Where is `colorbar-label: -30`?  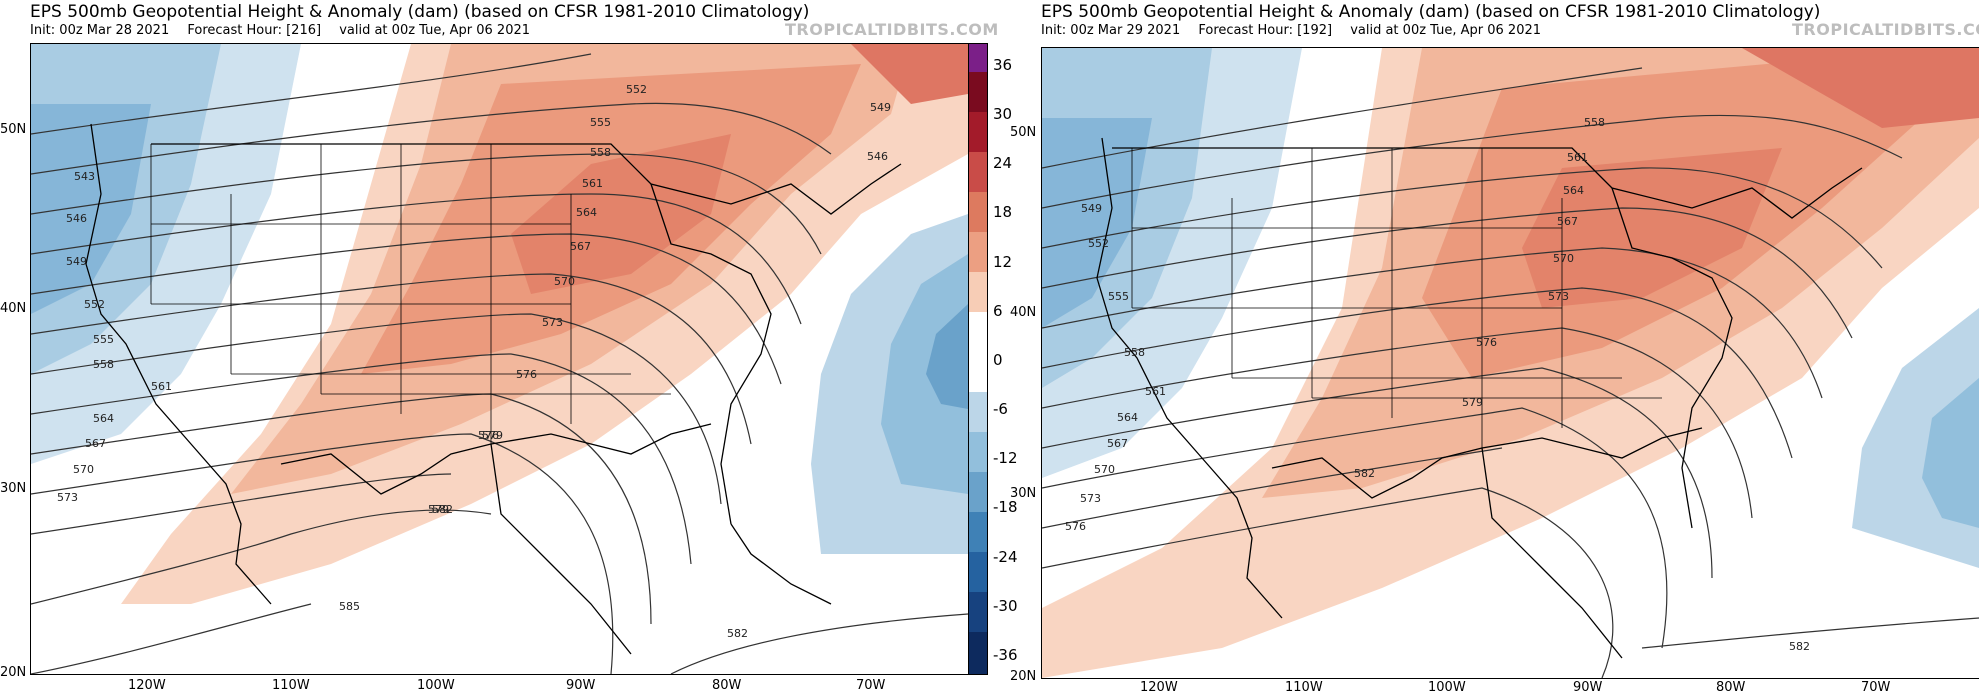
colorbar-label: -30 is located at coordinates (1005, 606).